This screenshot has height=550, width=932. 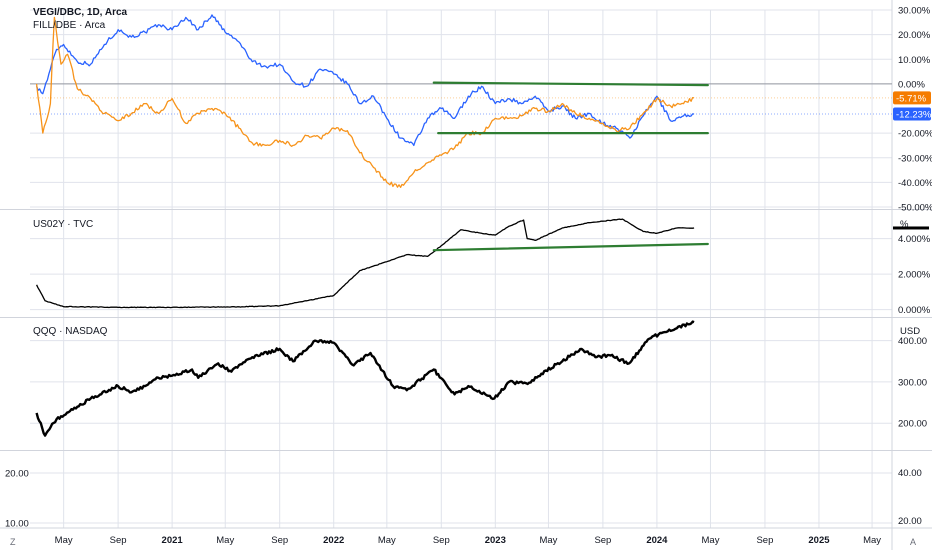 I want to click on reference-lines, so click(x=461, y=99).